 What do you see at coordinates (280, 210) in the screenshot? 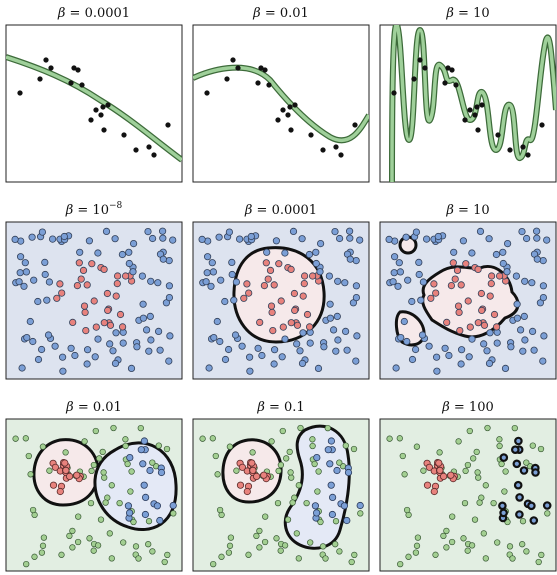
I see `title-r2c2: β = 0.0001` at bounding box center [280, 210].